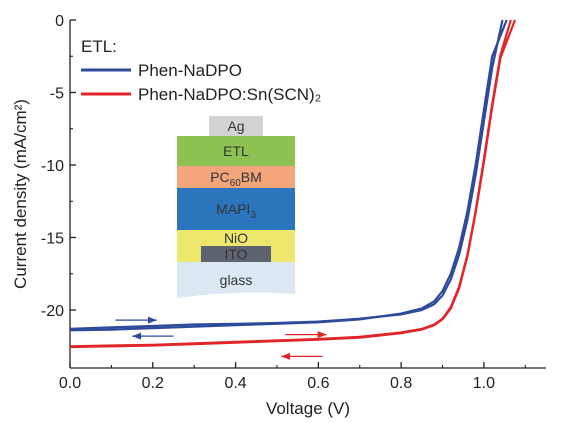 The image size is (588, 422). I want to click on x-axis-title: Voltage (V), so click(308, 408).